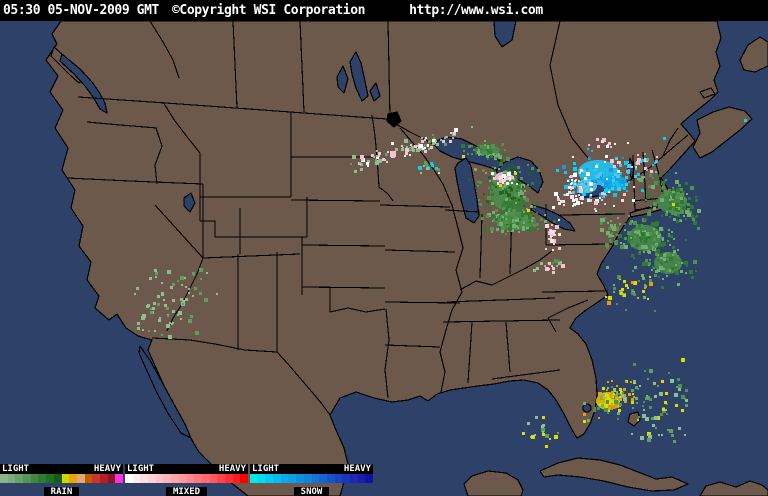 The width and height of the screenshot is (768, 496). What do you see at coordinates (189, 202) in the screenshot?
I see `great-salt-lake` at bounding box center [189, 202].